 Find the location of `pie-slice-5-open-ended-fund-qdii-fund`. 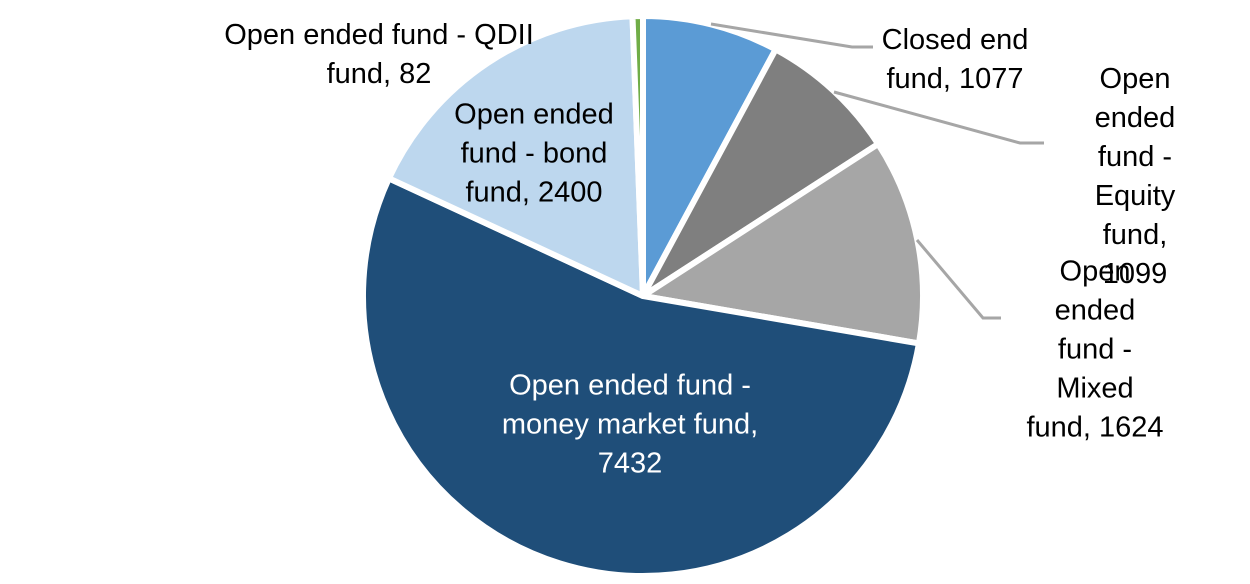

pie-slice-5-open-ended-fund-qdii-fund is located at coordinates (637, 156).